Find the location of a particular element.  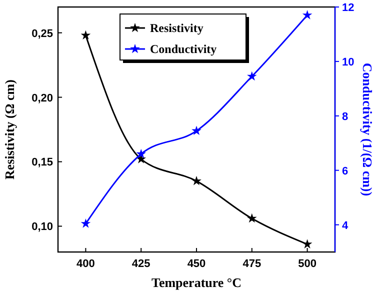

x-tick-label: 425 is located at coordinates (141, 264).